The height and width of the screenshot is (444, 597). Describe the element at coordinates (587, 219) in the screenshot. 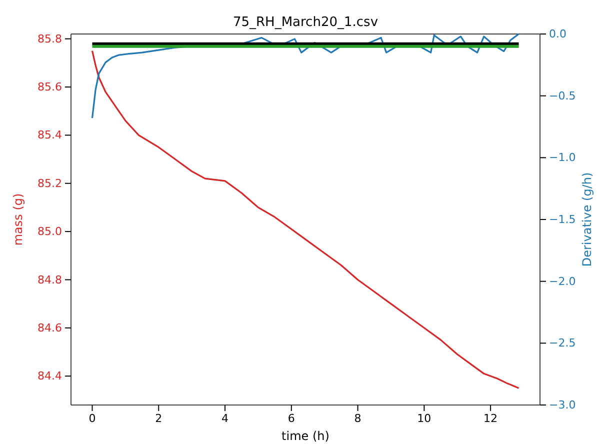

I see `y2-axis-title: Derivative (g/h)` at that location.